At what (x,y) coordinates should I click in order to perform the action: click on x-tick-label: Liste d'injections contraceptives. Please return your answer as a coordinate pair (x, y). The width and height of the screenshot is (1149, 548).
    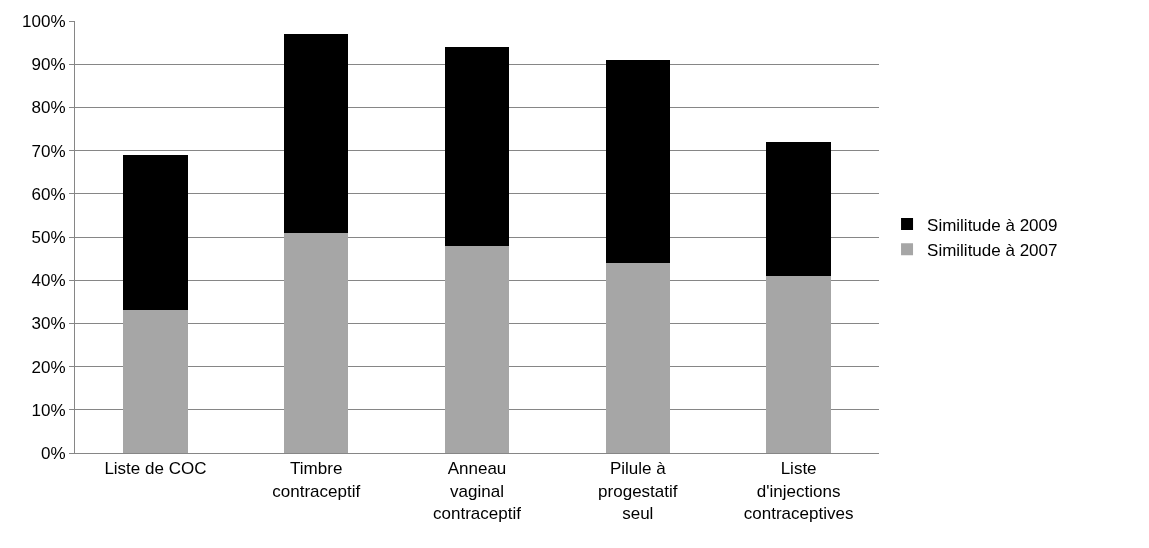
    Looking at the image, I should click on (798, 491).